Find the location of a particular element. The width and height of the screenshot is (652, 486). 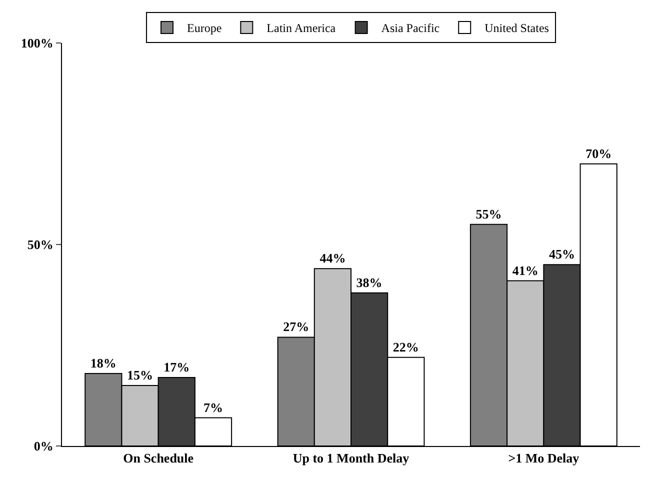

data-label: 38% is located at coordinates (369, 282).